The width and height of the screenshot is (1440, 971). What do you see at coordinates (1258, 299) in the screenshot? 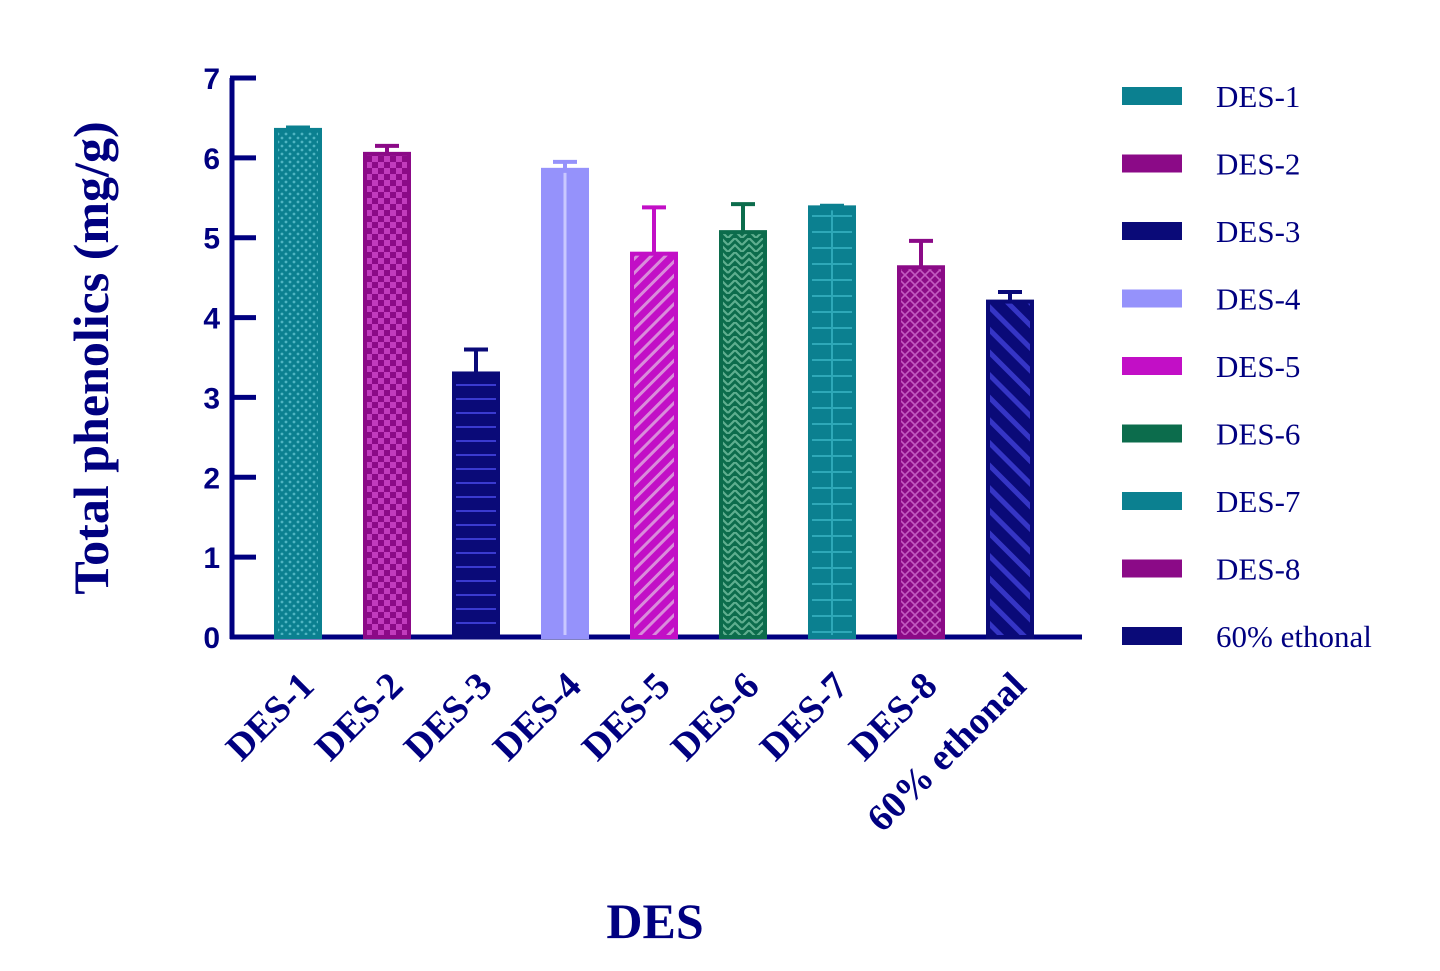
I see `legend-label: DES-4` at bounding box center [1258, 299].